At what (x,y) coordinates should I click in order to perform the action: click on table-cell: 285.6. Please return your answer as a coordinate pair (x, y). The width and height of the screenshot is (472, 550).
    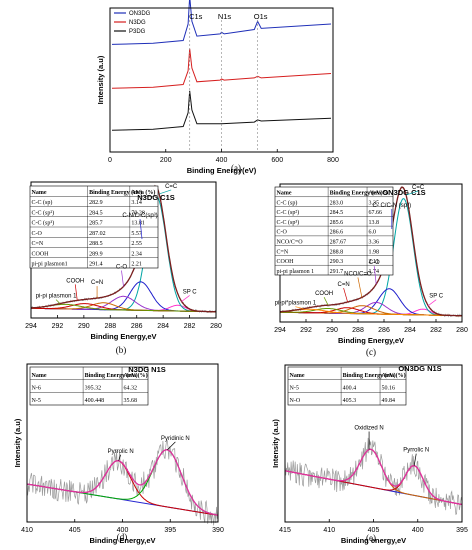
    Looking at the image, I should click on (337, 223).